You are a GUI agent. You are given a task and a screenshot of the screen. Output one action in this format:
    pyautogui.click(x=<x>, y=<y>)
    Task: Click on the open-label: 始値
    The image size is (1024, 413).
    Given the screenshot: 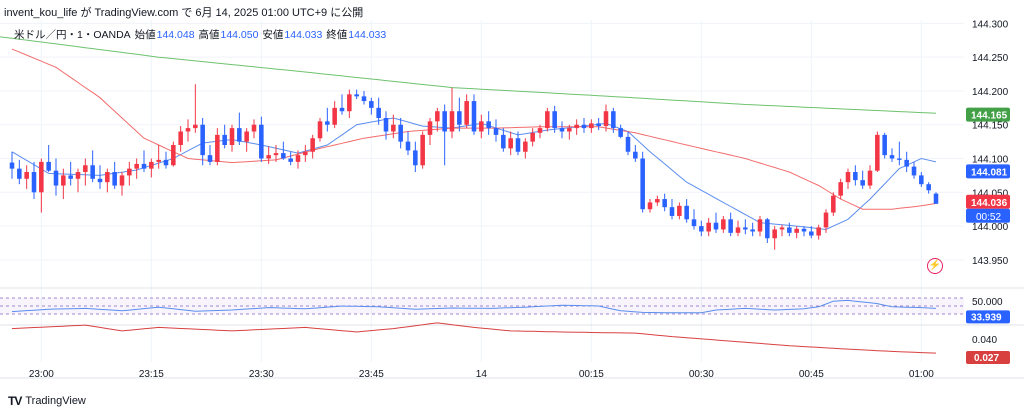 What is the action you would take?
    pyautogui.click(x=145, y=35)
    